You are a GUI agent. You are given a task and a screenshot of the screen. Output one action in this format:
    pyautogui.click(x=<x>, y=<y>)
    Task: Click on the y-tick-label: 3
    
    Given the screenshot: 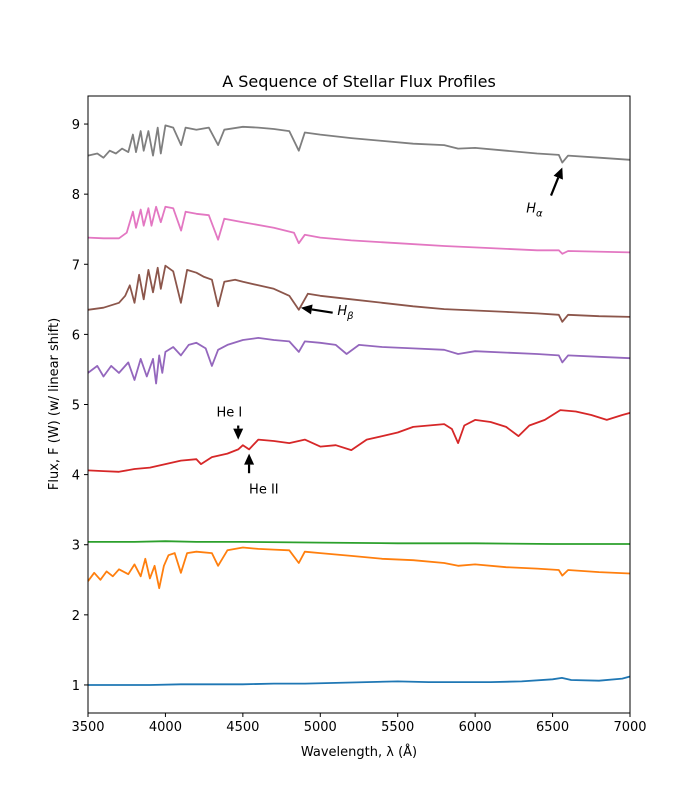 What is the action you would take?
    pyautogui.click(x=76, y=546)
    